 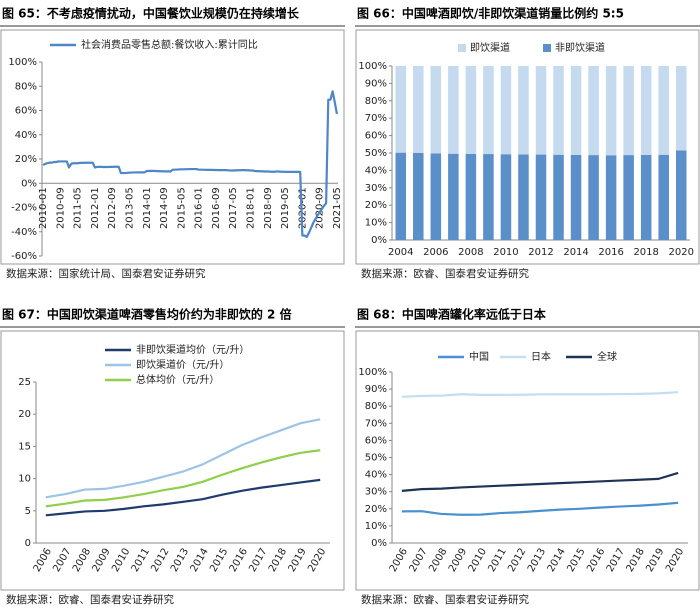 What do you see at coordinates (607, 356) in the screenshot?
I see `legend-label: 全球` at bounding box center [607, 356].